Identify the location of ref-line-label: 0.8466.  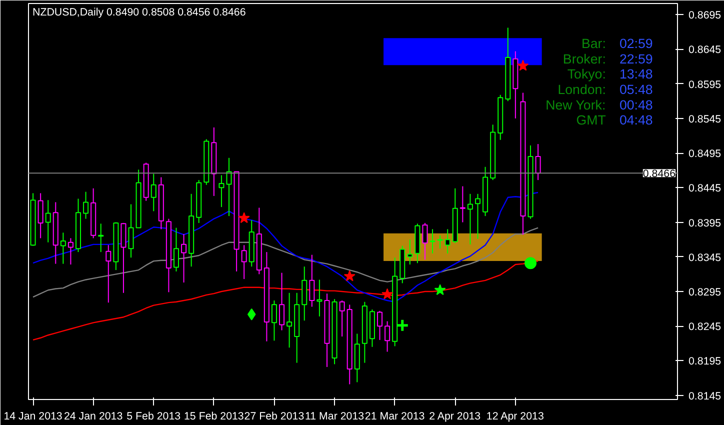
(659, 174).